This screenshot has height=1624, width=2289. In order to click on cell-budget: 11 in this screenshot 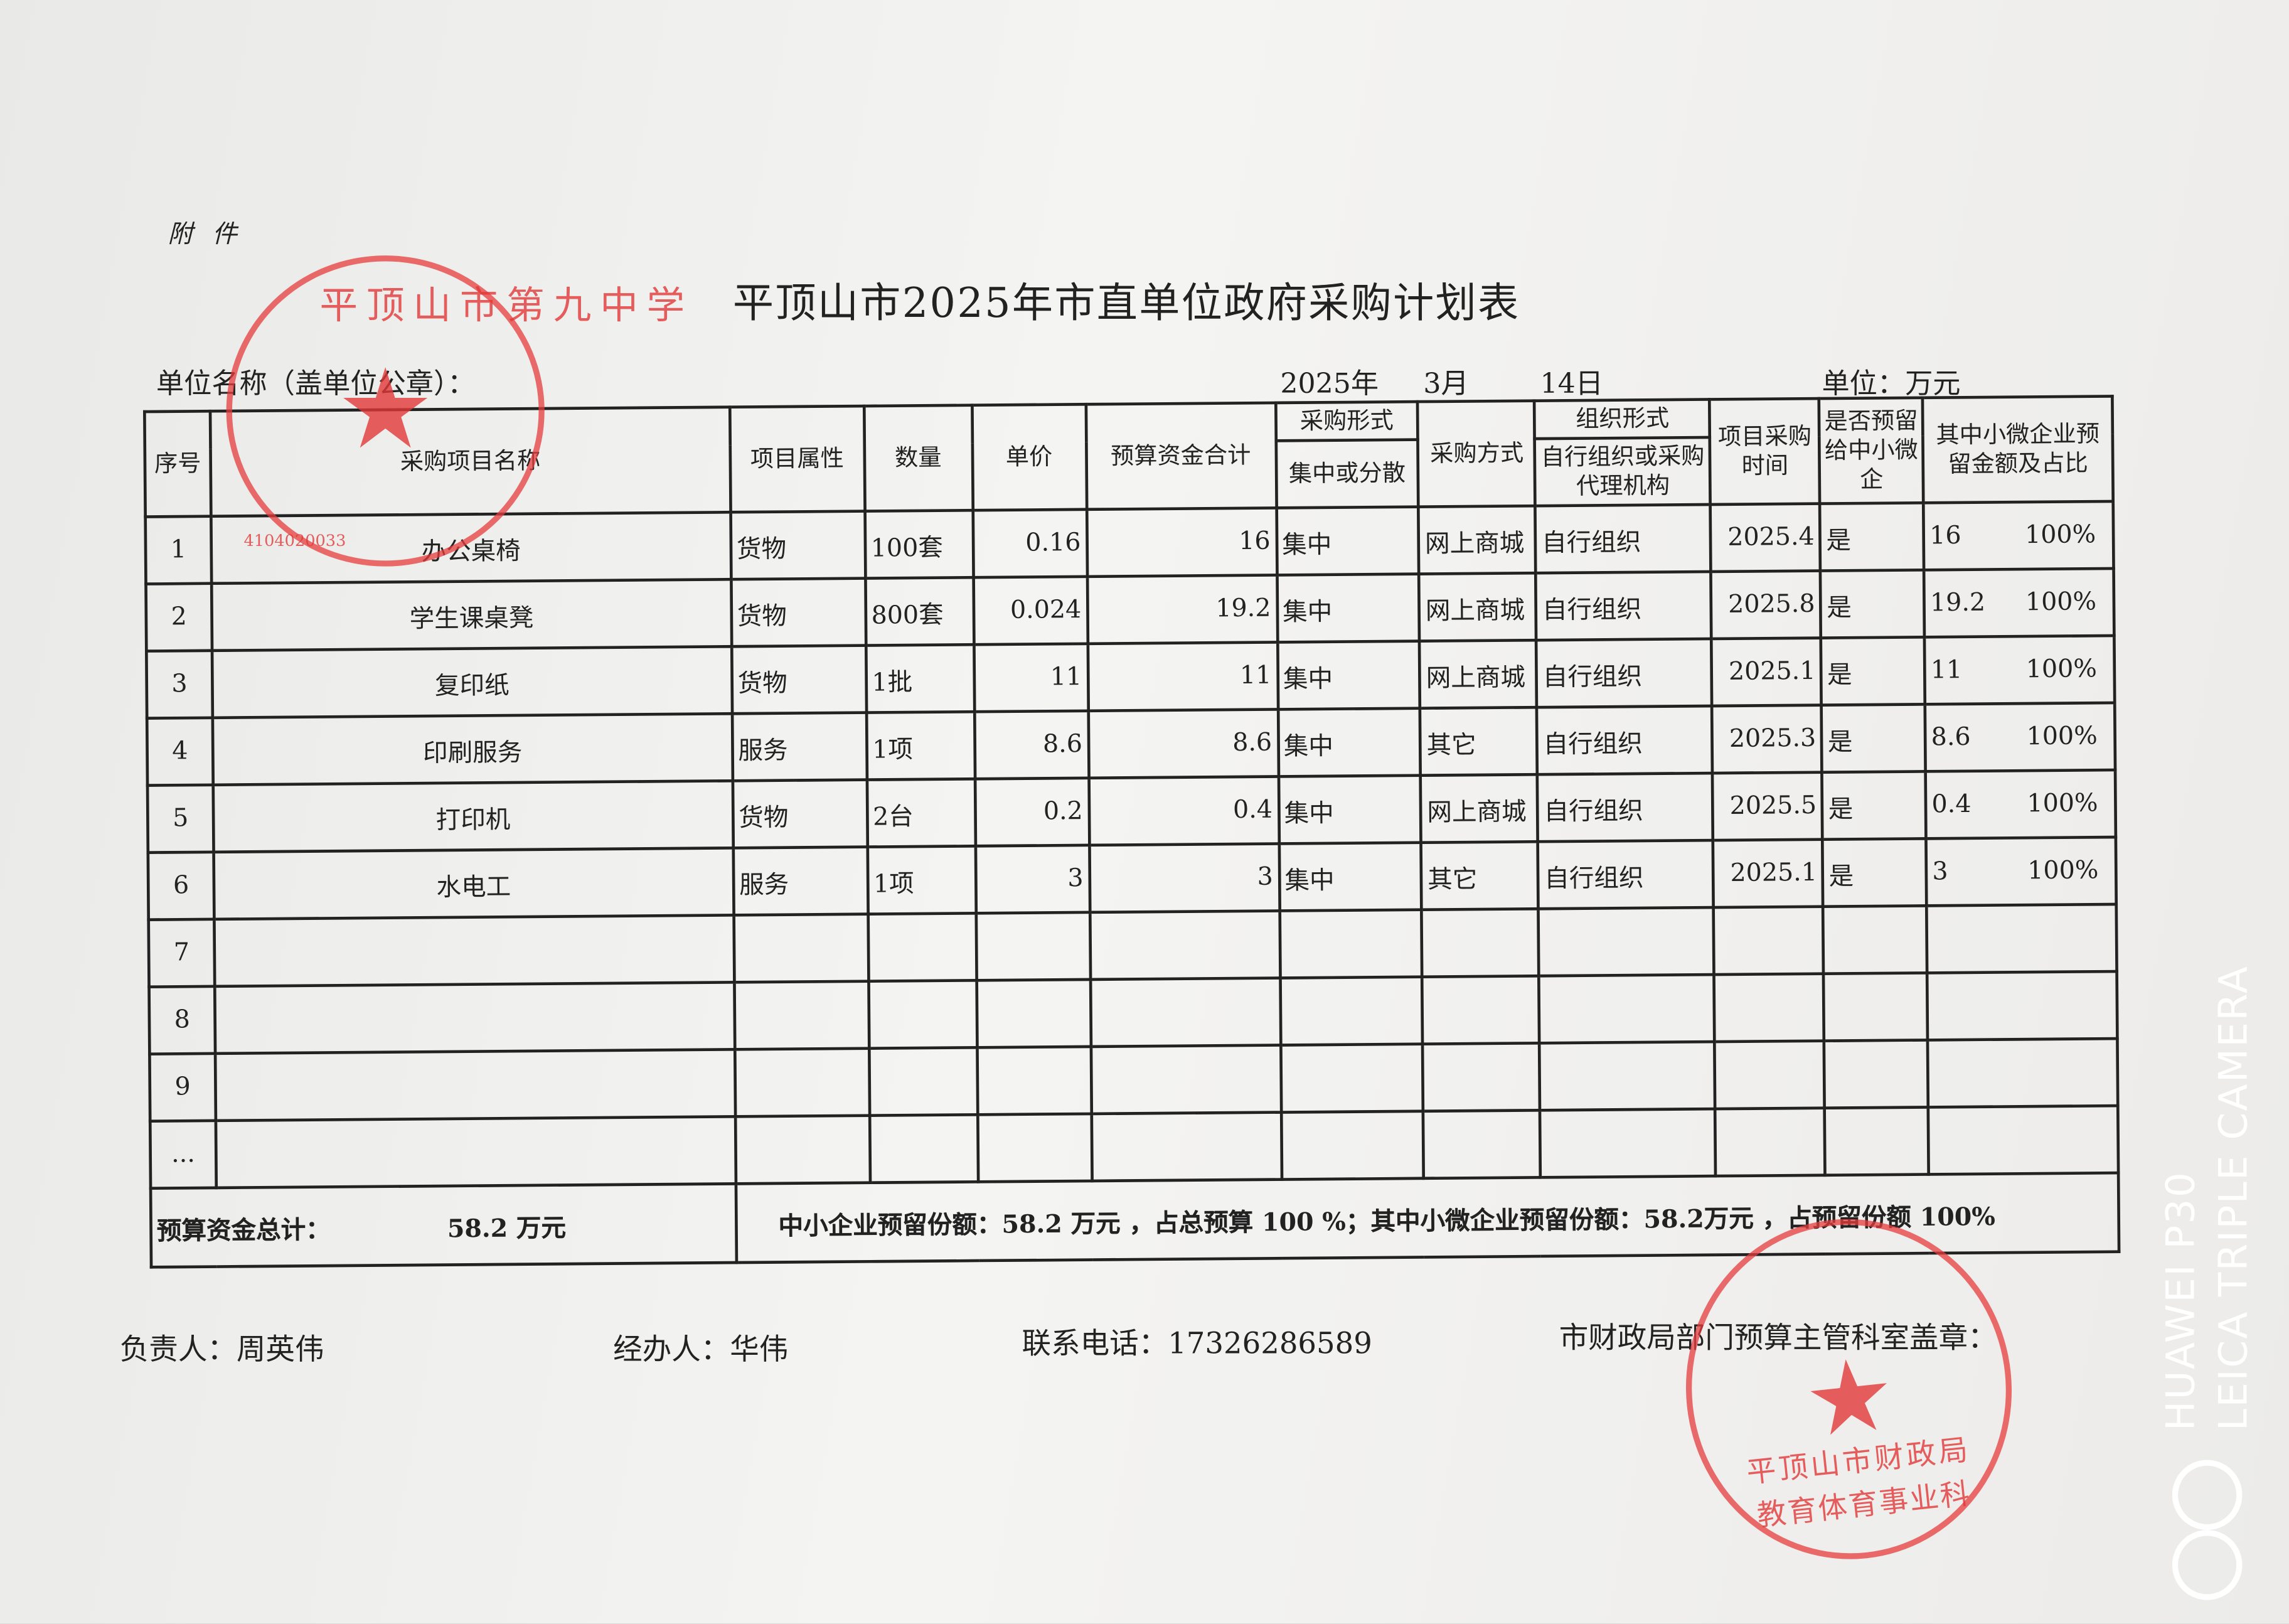, I will do `click(1182, 677)`.